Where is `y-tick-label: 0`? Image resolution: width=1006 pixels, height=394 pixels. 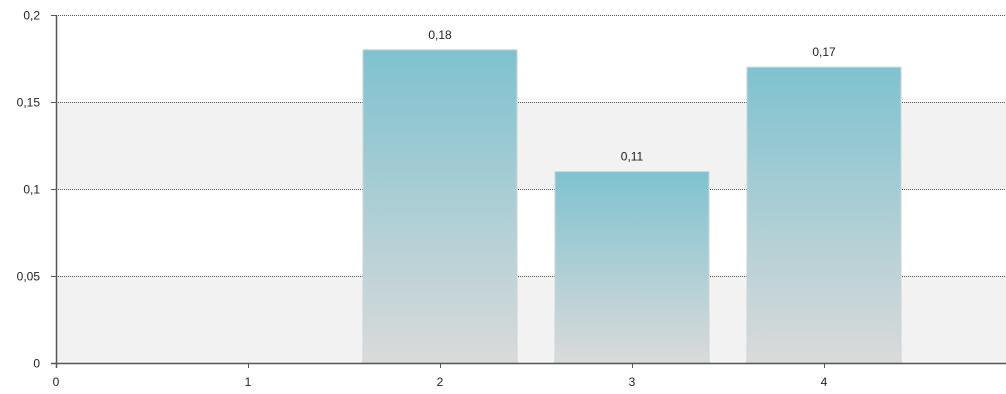 y-tick-label: 0 is located at coordinates (36, 364).